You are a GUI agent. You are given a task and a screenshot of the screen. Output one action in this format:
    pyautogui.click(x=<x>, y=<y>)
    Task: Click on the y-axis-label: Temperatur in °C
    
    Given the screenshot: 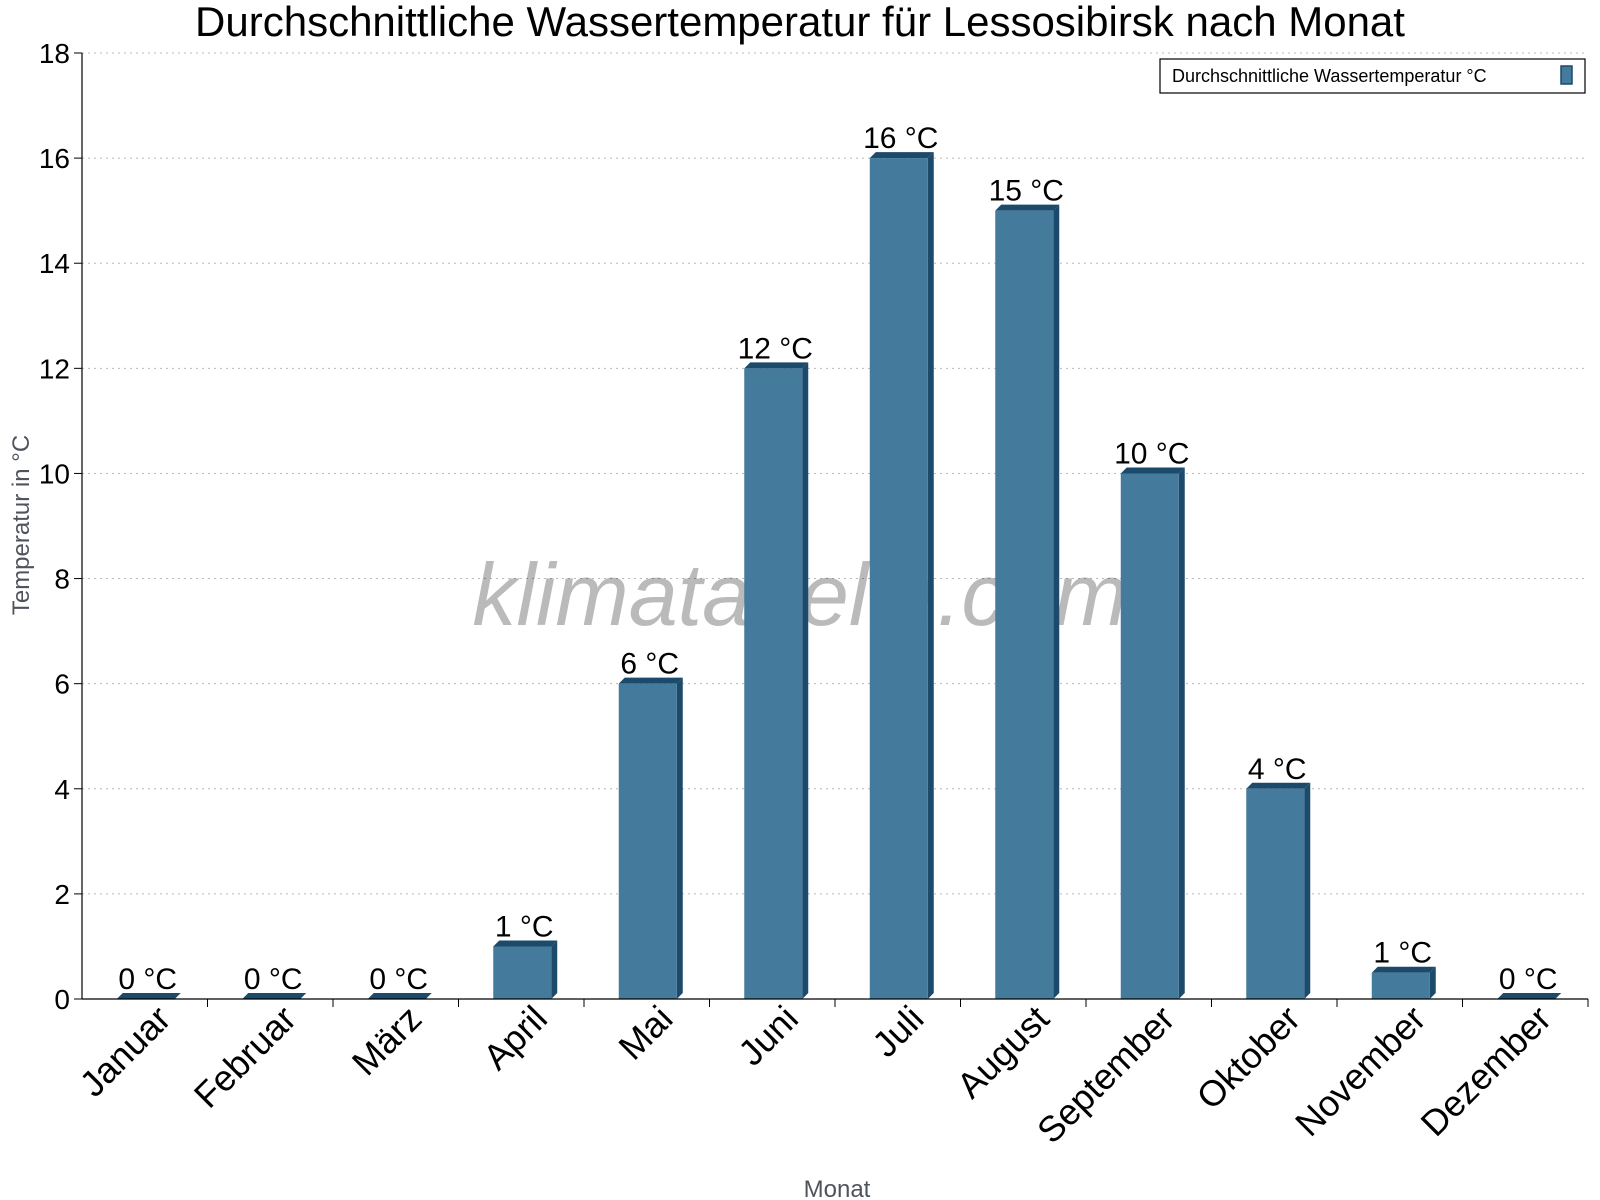 What is the action you would take?
    pyautogui.click(x=21, y=525)
    